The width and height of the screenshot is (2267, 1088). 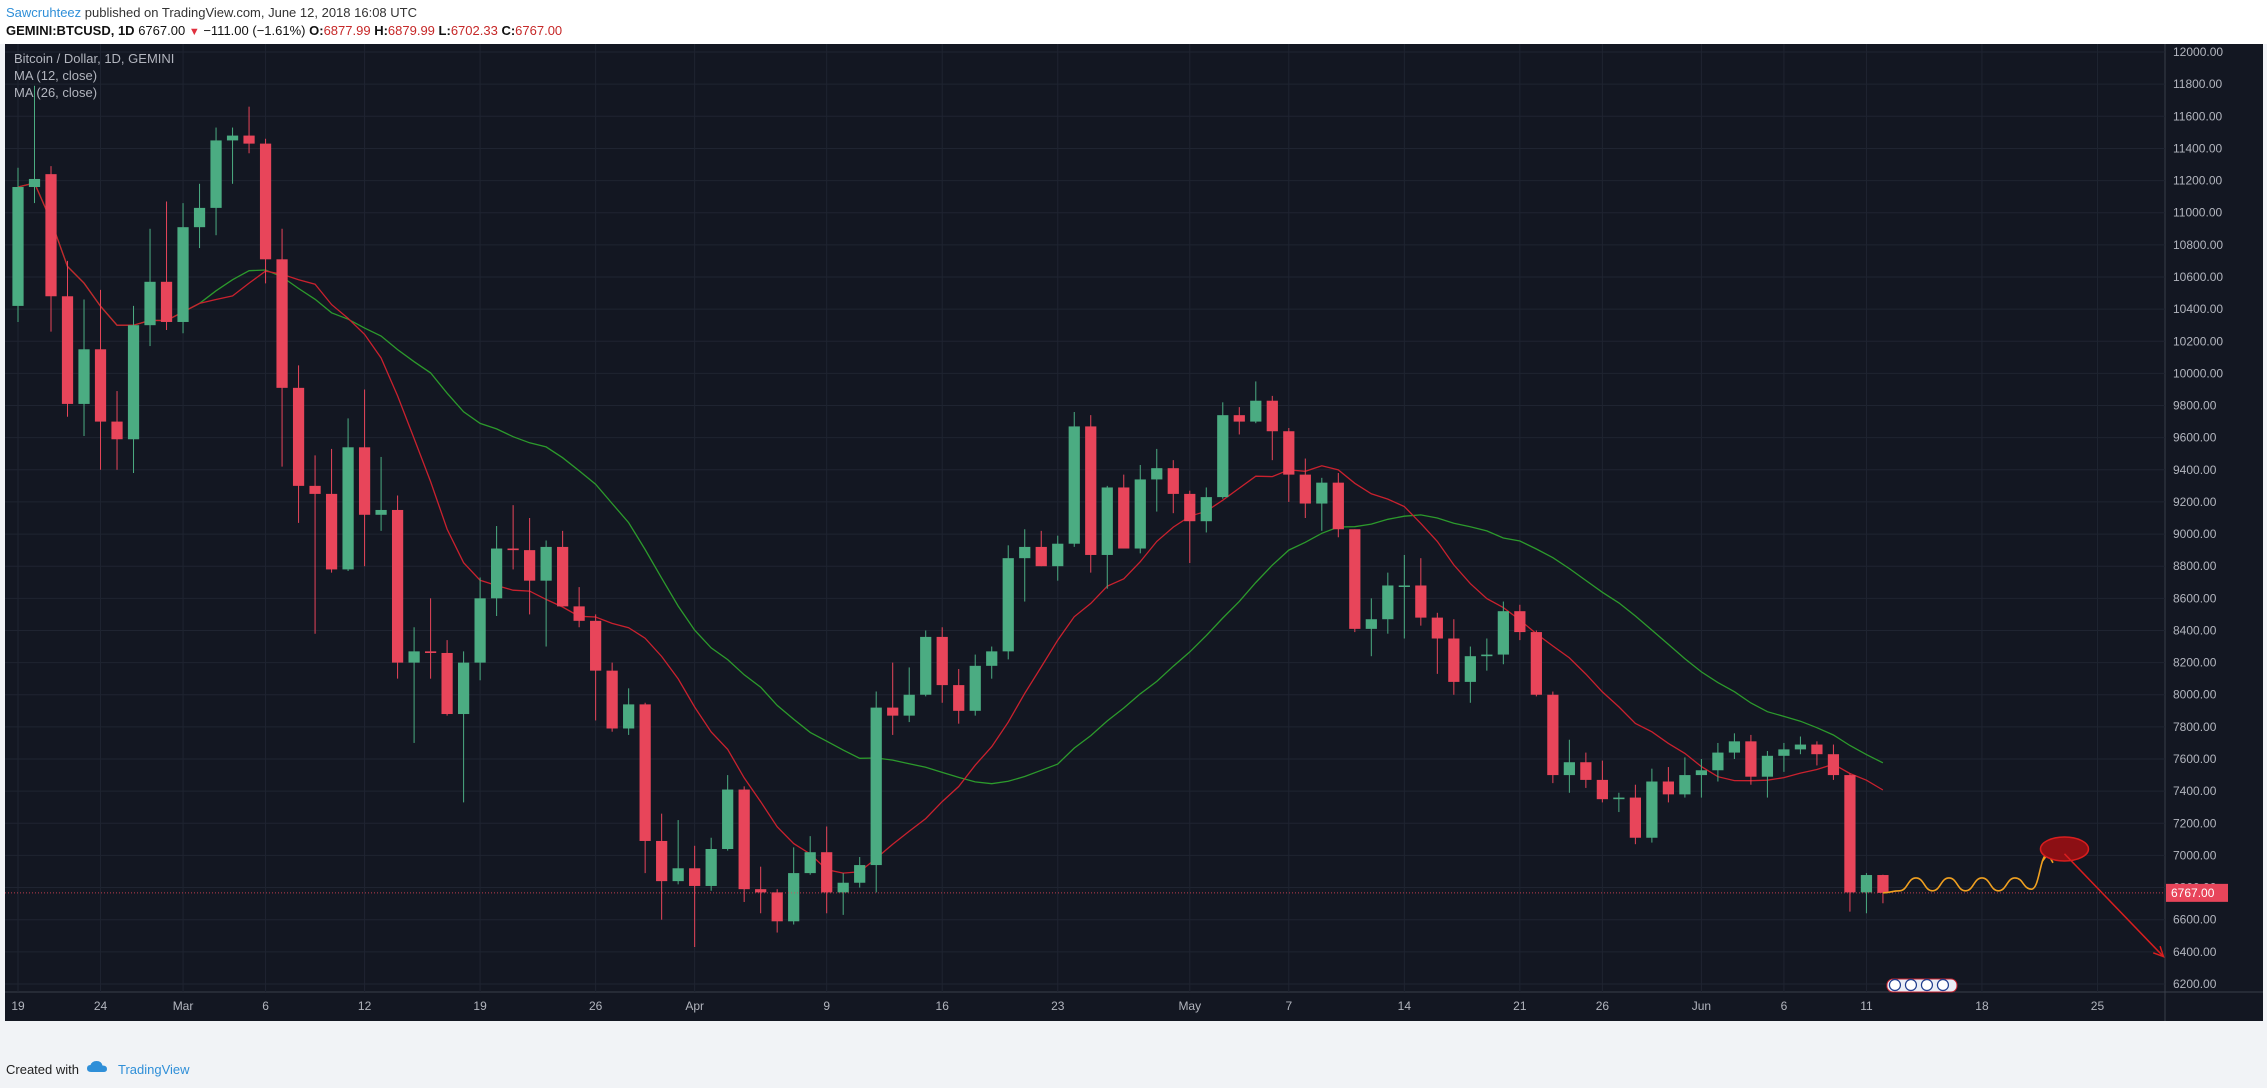 I want to click on tradingview-brand: TradingView, so click(x=154, y=1069).